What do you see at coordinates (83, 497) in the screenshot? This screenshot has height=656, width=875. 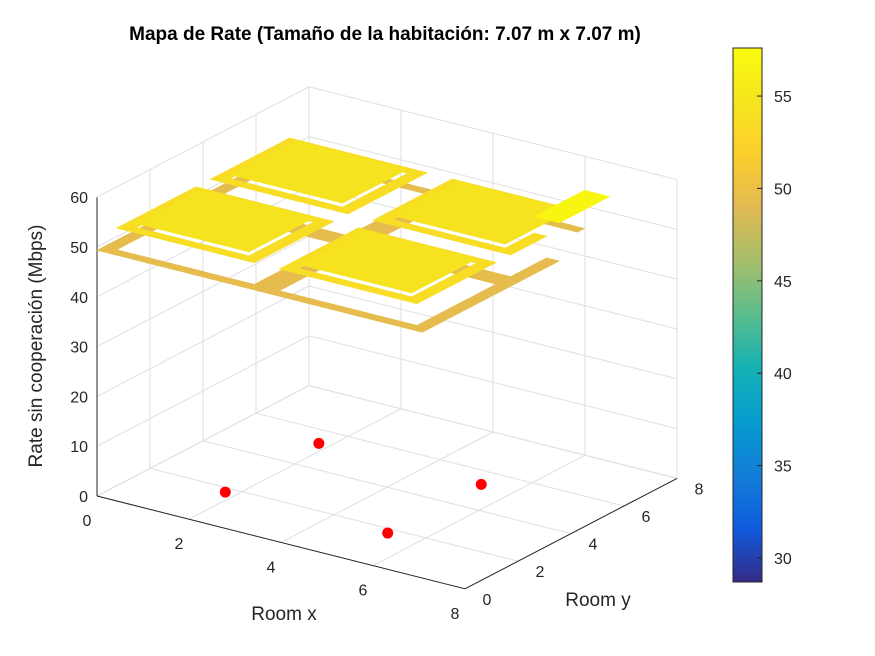 I see `z-tick-label: 0` at bounding box center [83, 497].